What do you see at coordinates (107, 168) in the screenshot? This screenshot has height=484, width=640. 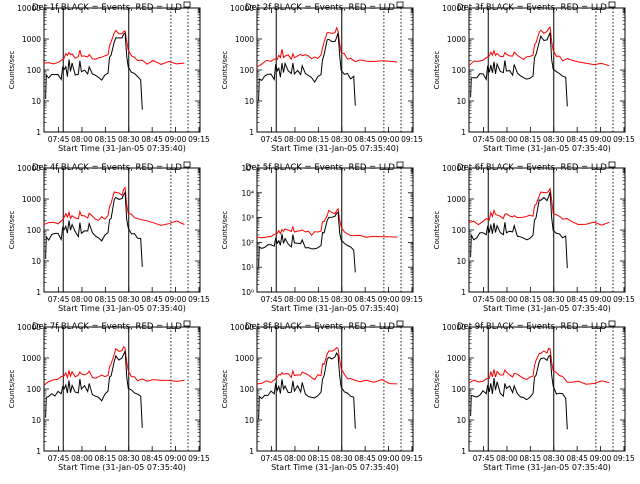 I see `plot-title: Det 4f BLACK = Events, RED = LLD` at bounding box center [107, 168].